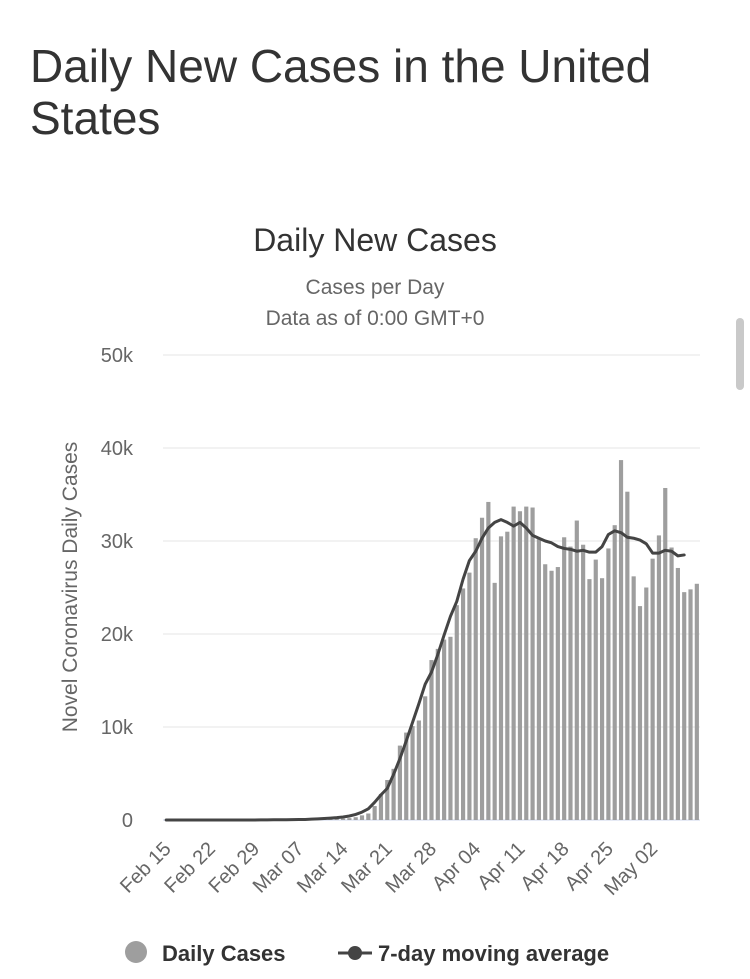 This screenshot has height=979, width=750. I want to click on y-tick-label: 20k, so click(117, 635).